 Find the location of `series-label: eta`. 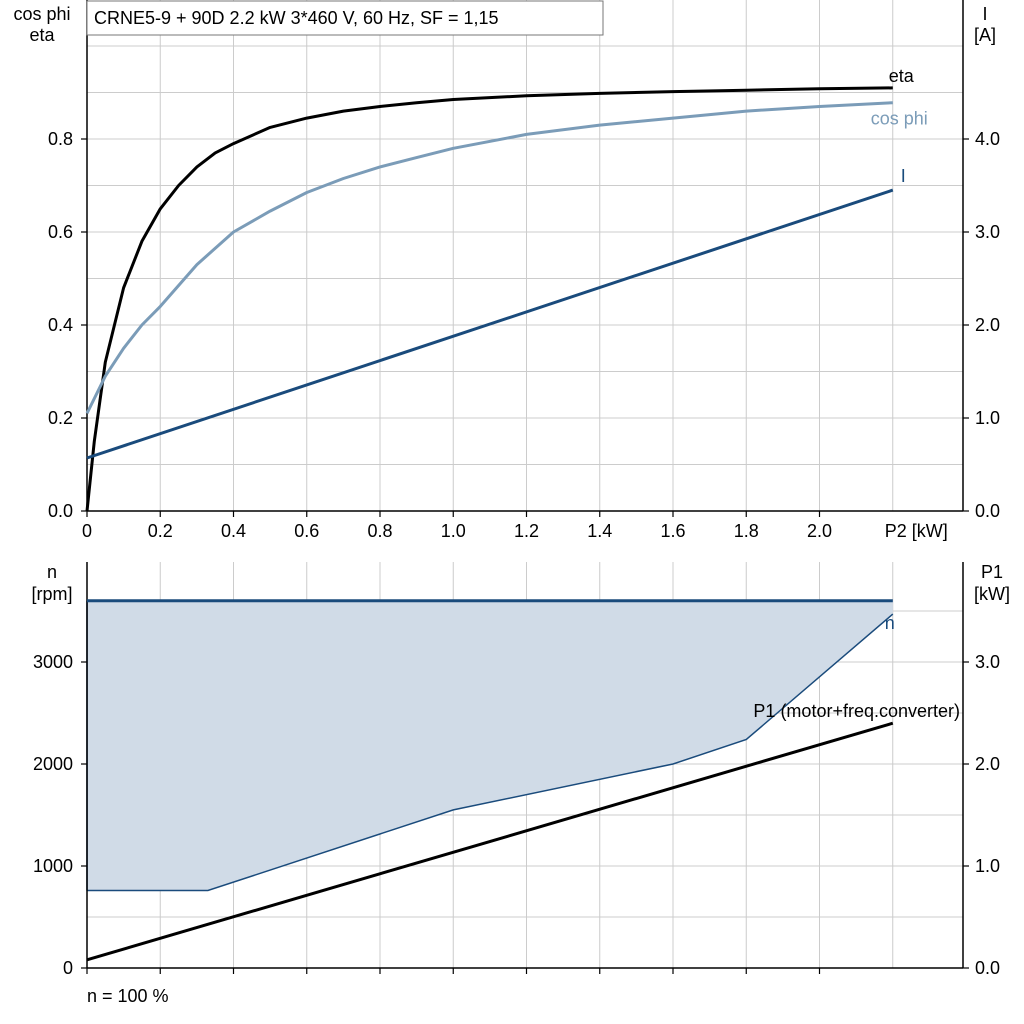

series-label: eta is located at coordinates (902, 76).